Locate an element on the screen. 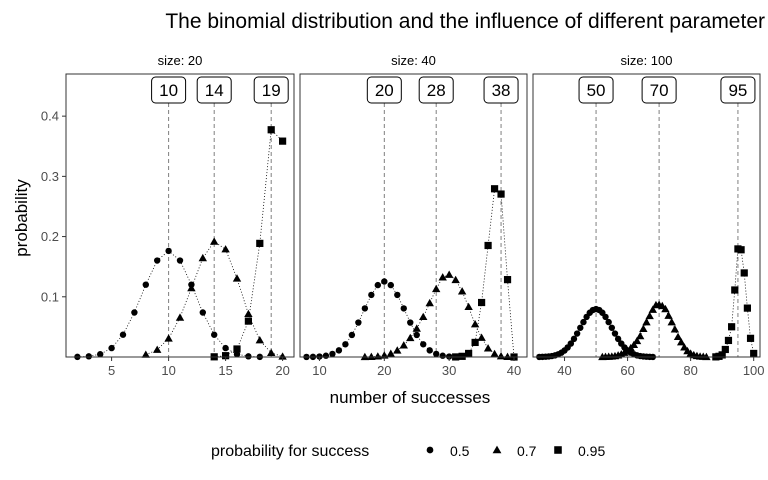 This screenshot has height=480, width=768. y-tick-label: 0.1 is located at coordinates (50, 296).